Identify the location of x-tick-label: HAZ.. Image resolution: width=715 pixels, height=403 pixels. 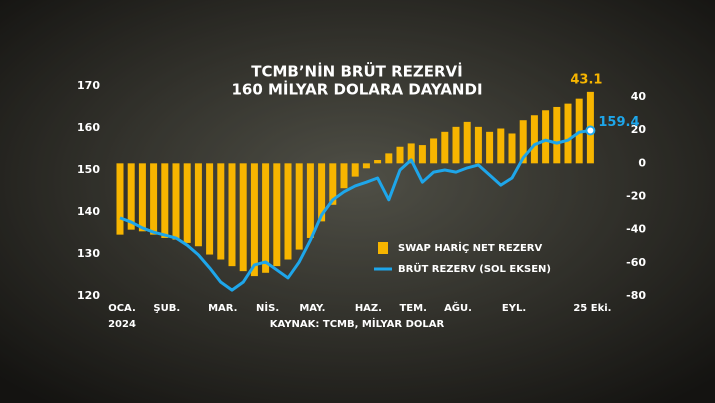
(368, 308).